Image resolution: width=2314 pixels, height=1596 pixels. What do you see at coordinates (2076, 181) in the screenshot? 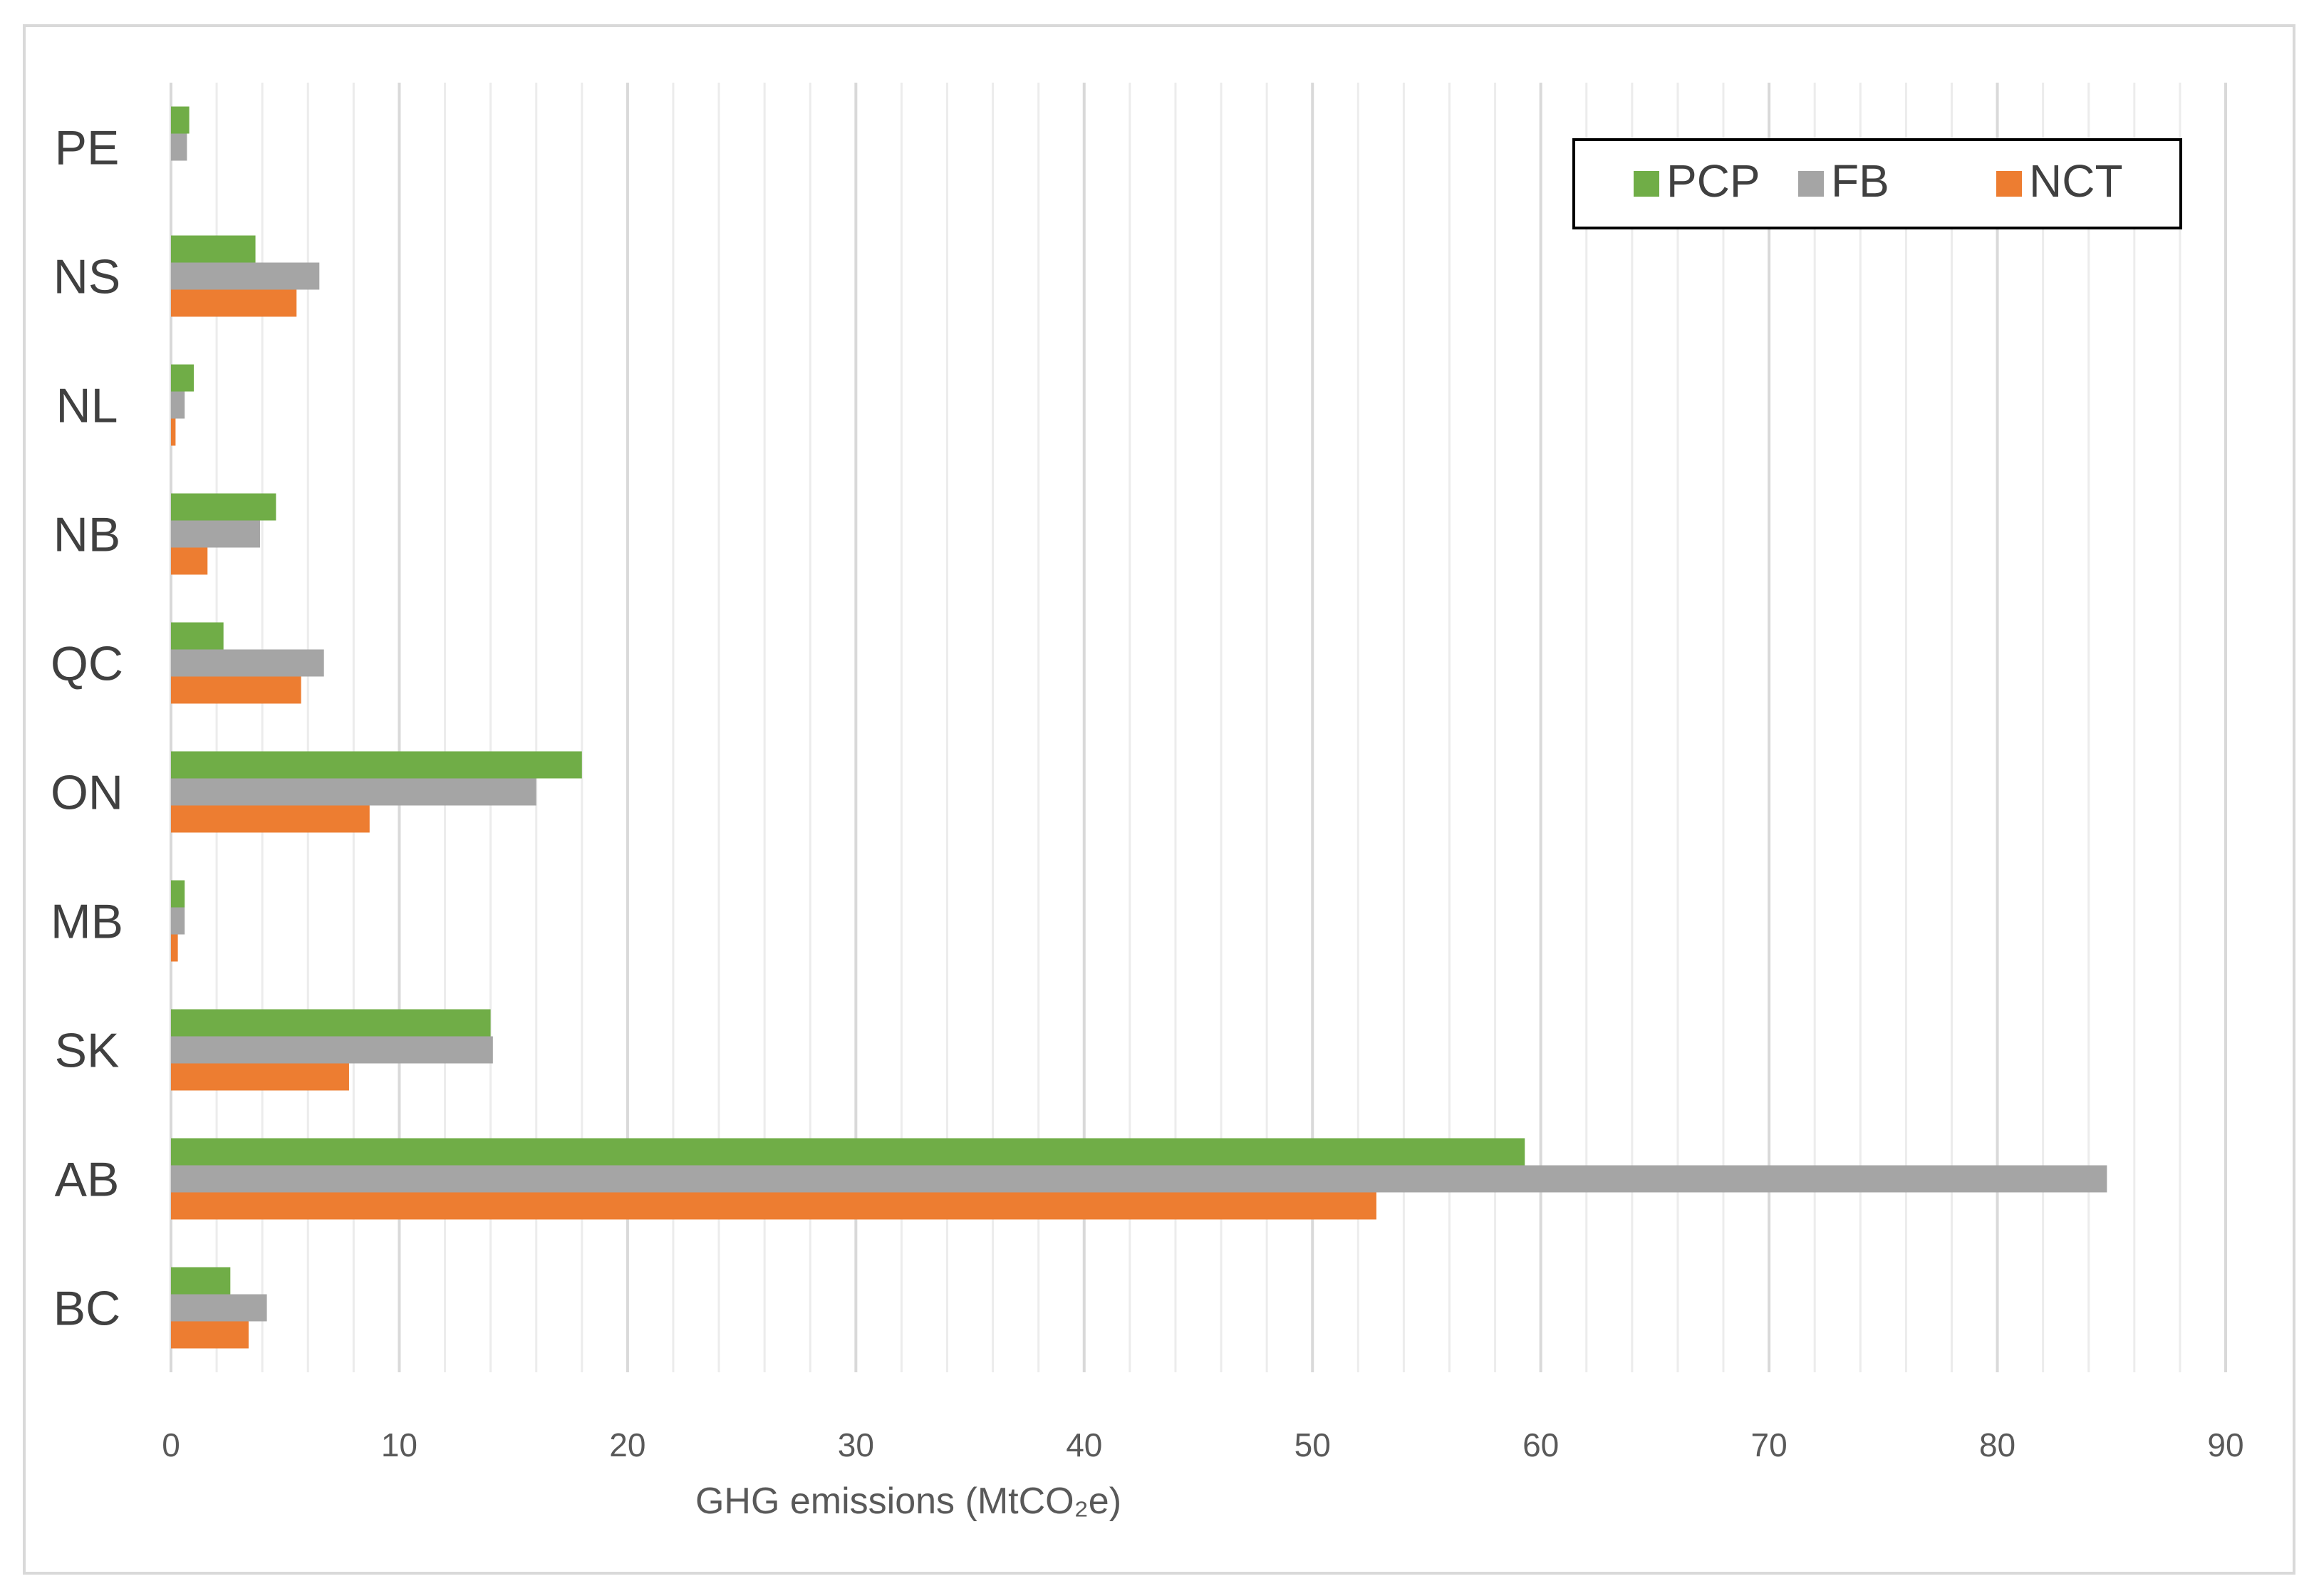
I see `legend-label-nct: NCT` at bounding box center [2076, 181].